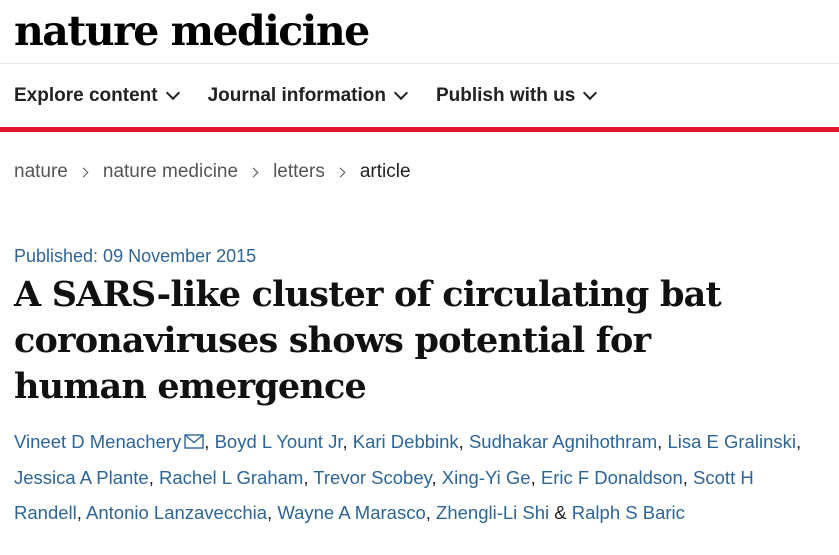  I want to click on author-link: Zhengli-Li Shi, so click(493, 512).